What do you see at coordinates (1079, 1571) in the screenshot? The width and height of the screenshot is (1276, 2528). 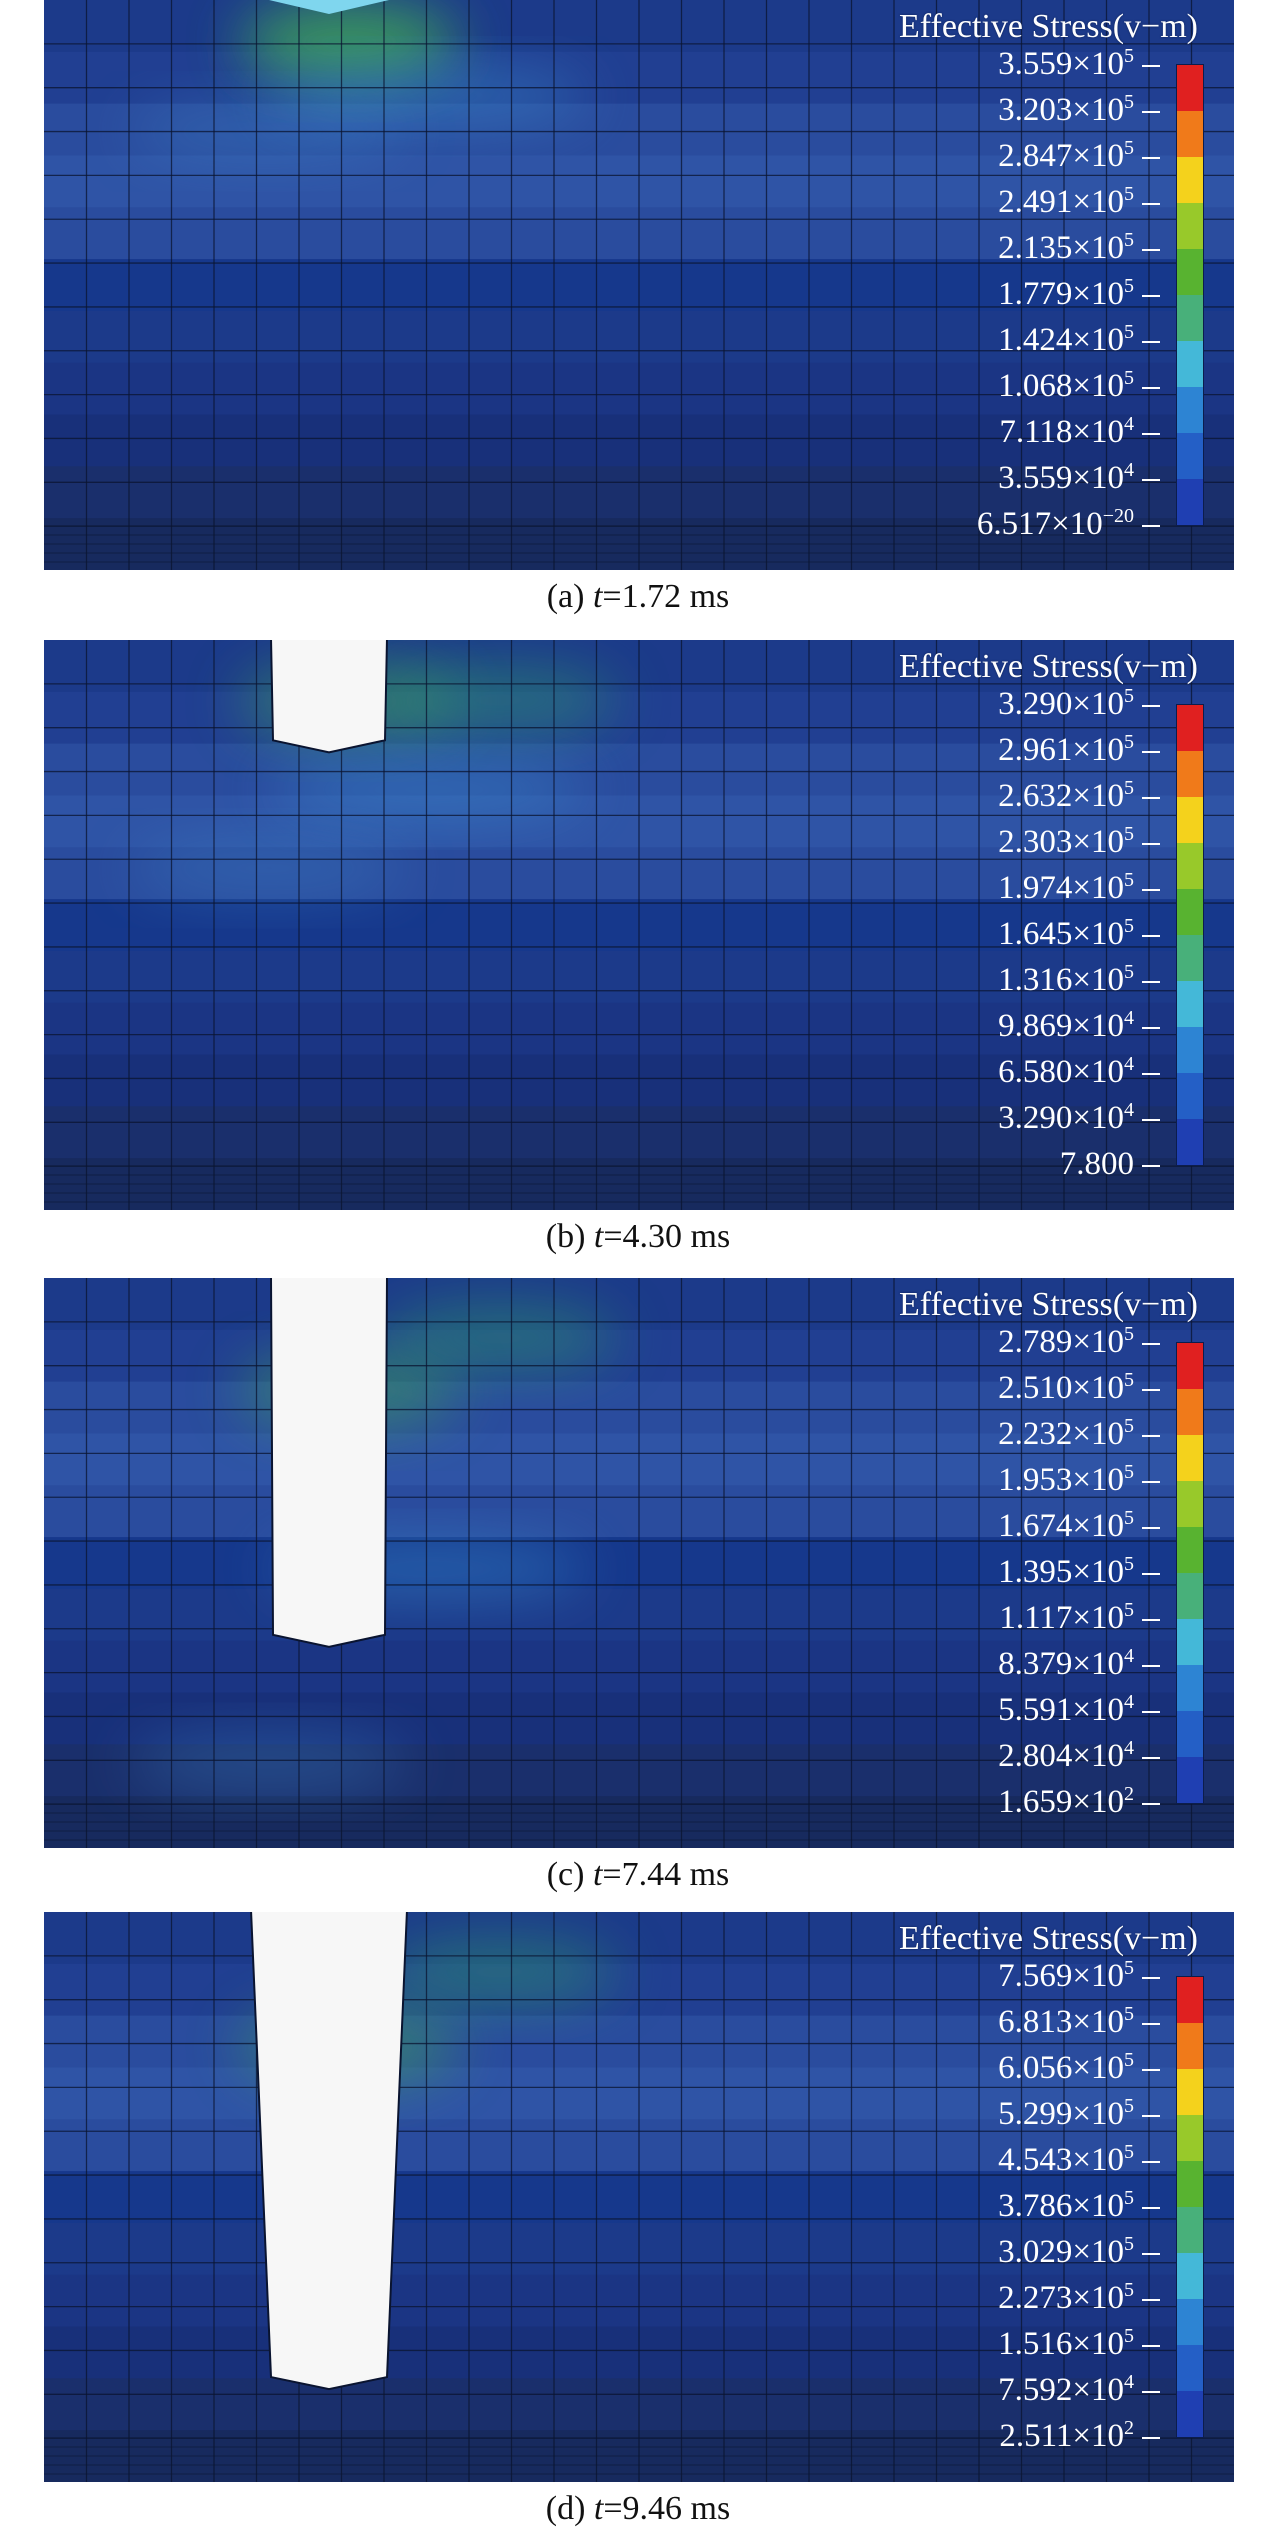 I see `colorbar-tick-label: 1.395×105` at bounding box center [1079, 1571].